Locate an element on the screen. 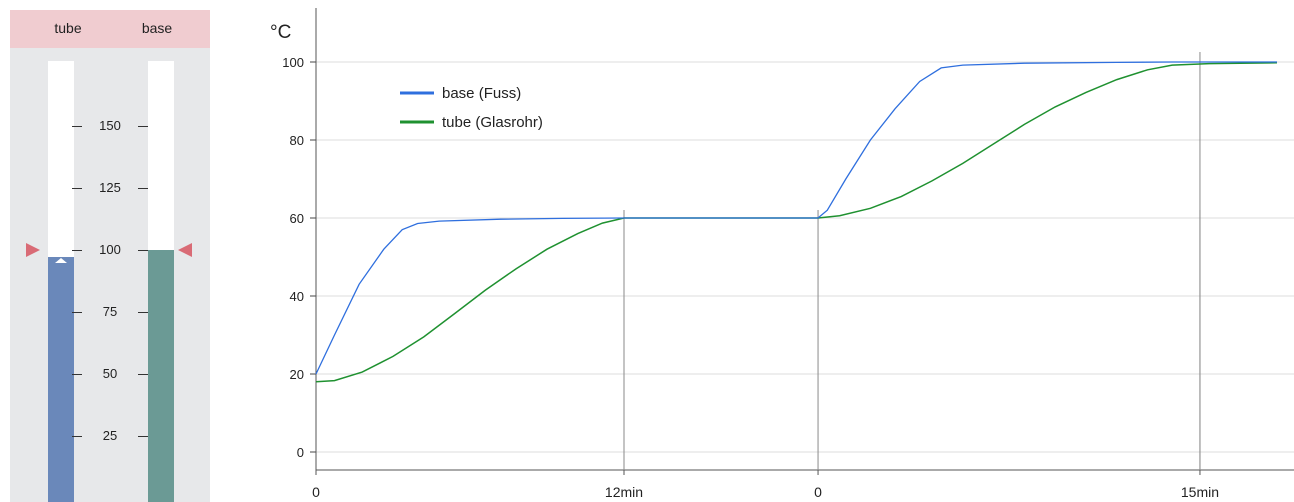  up-arrow-icon is located at coordinates (61, 261).